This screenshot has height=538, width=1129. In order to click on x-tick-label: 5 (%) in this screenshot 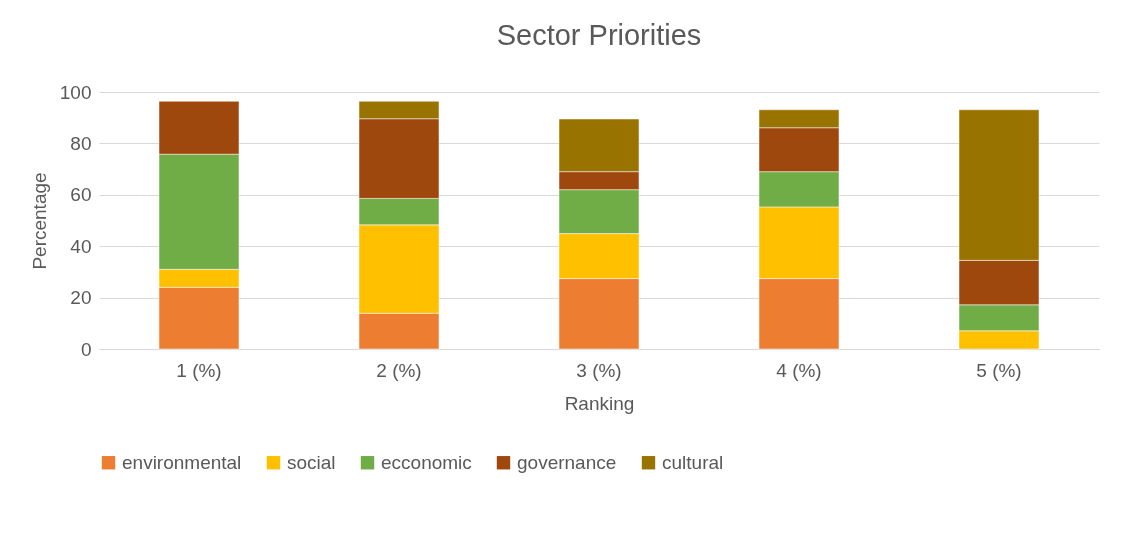, I will do `click(999, 370)`.